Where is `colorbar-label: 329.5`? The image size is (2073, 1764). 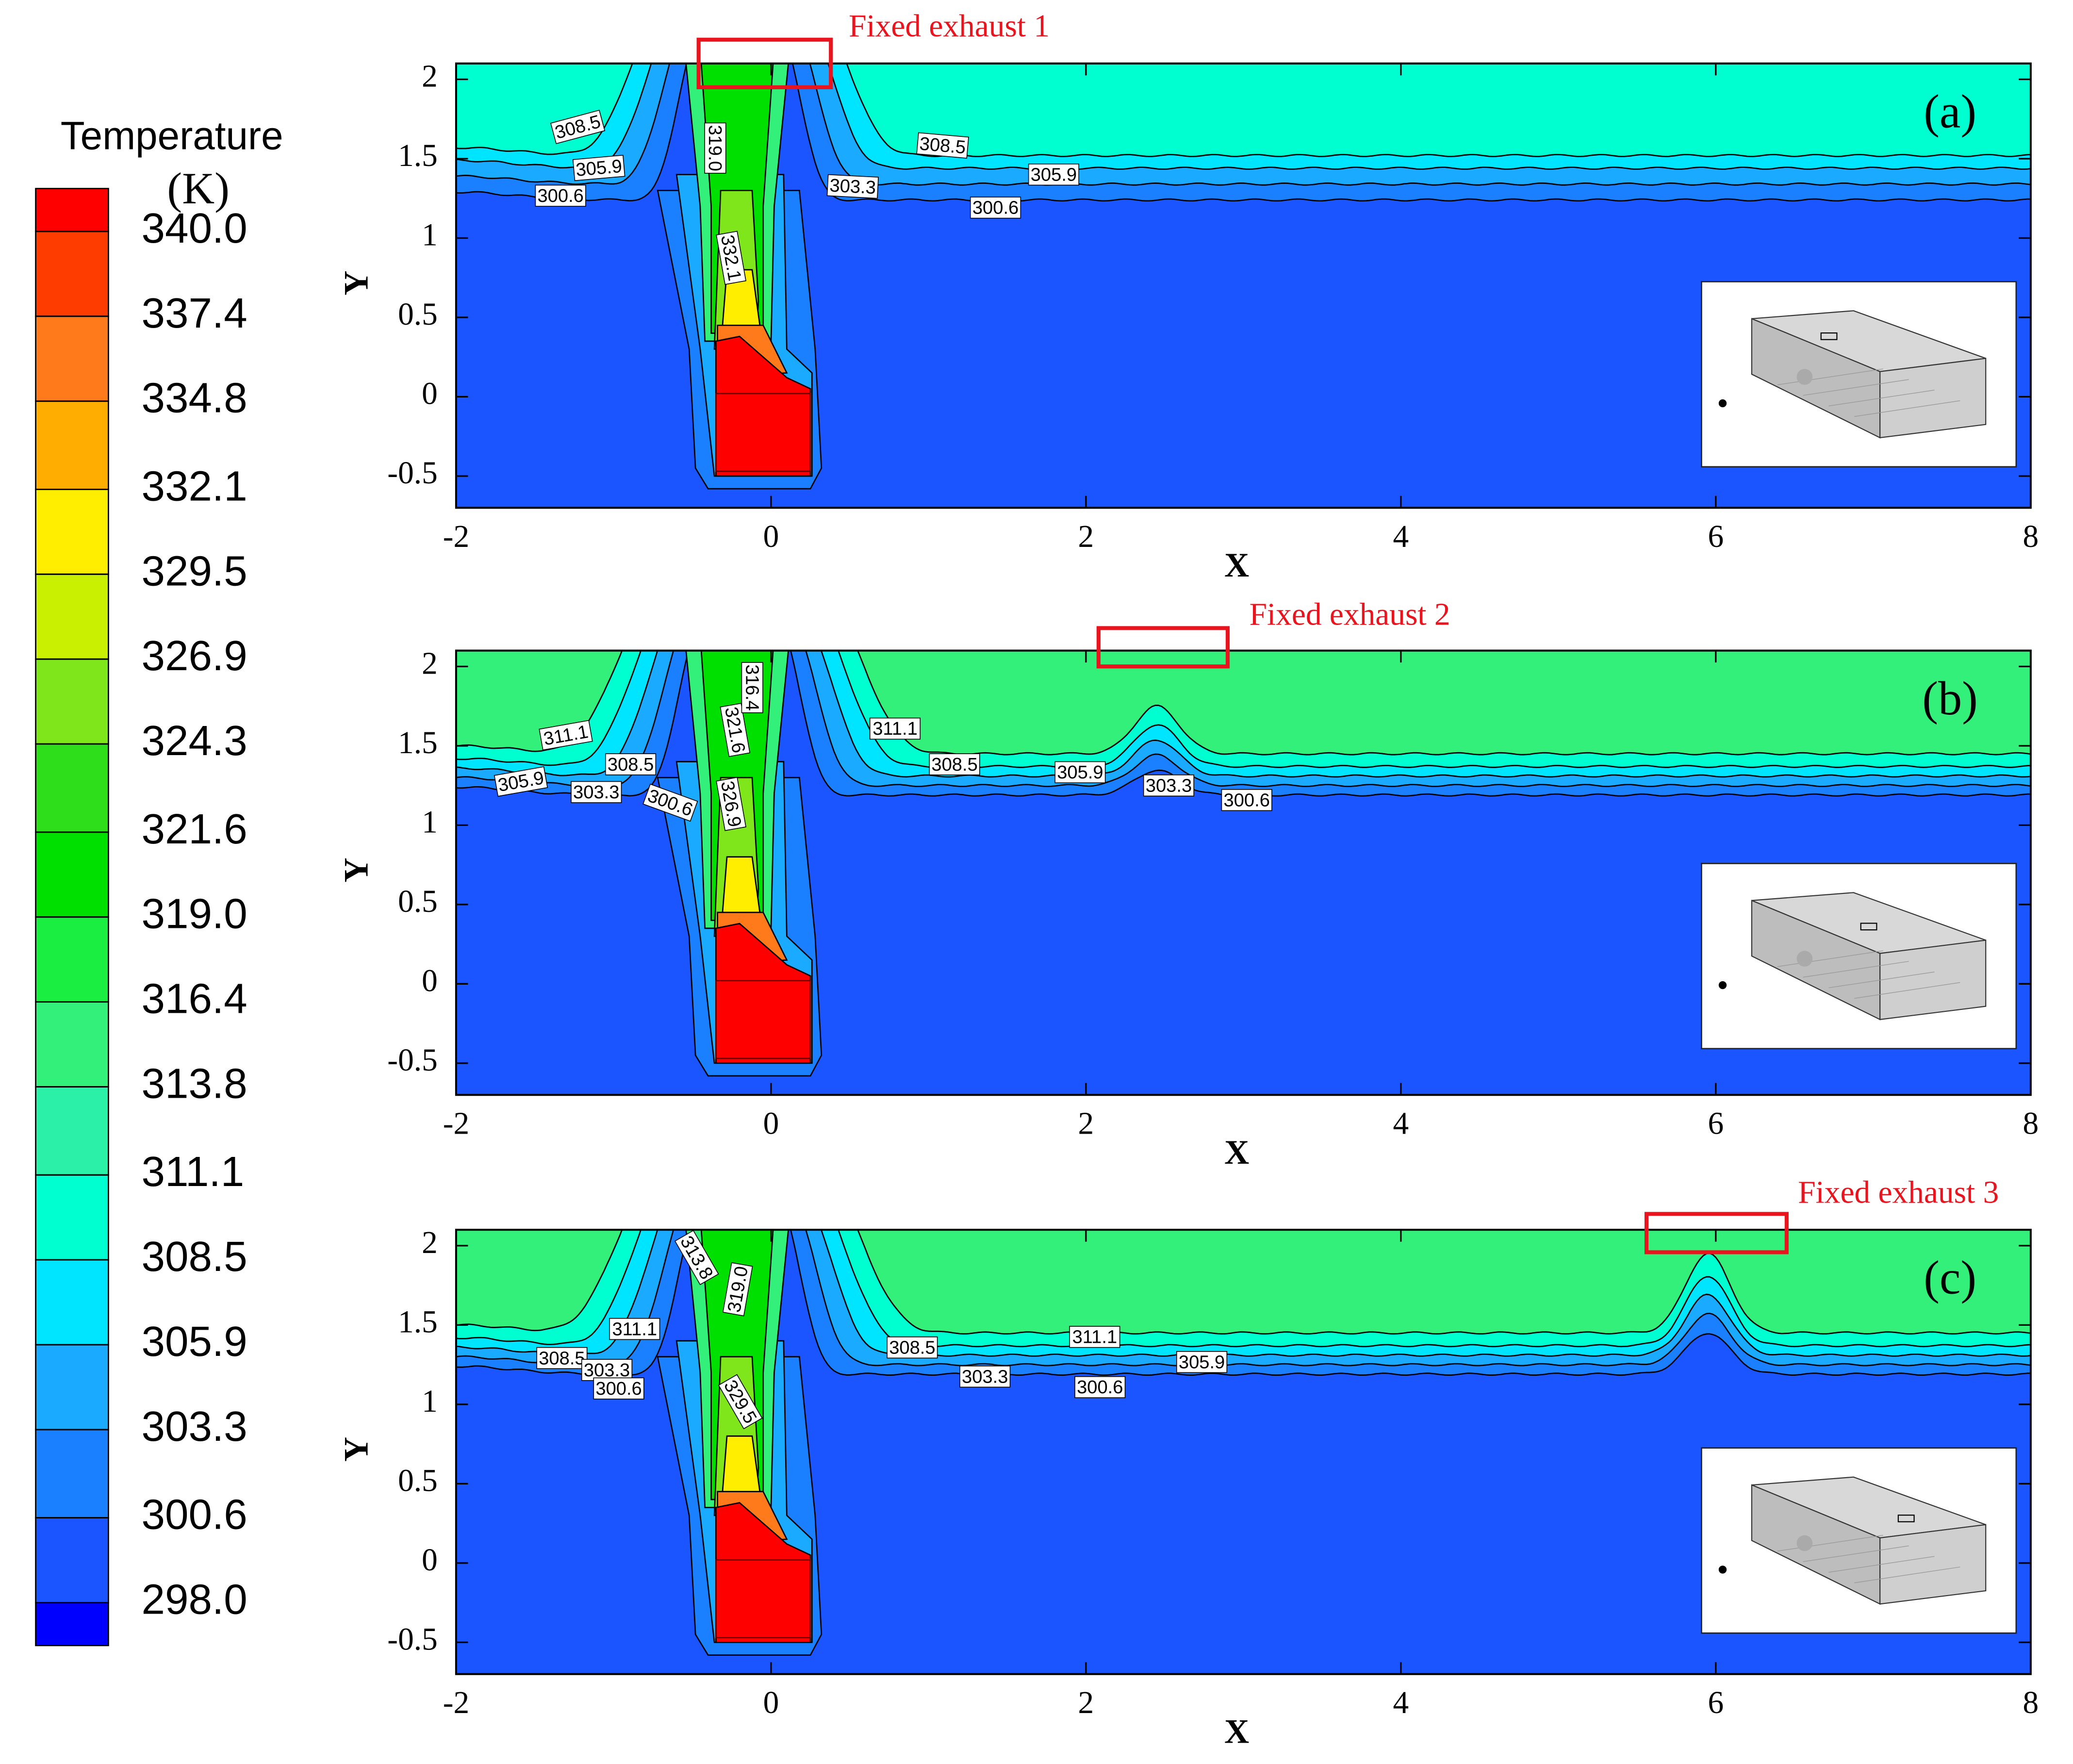
colorbar-label: 329.5 is located at coordinates (194, 570).